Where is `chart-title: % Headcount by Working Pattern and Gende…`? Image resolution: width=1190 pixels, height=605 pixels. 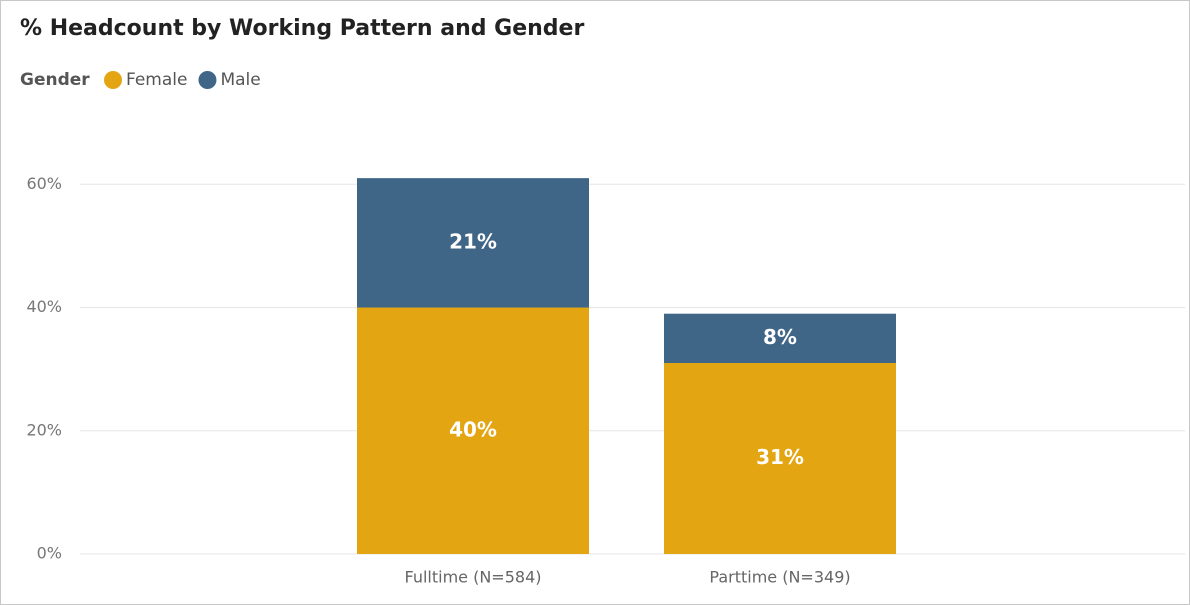 chart-title: % Headcount by Working Pattern and Gende… is located at coordinates (302, 28).